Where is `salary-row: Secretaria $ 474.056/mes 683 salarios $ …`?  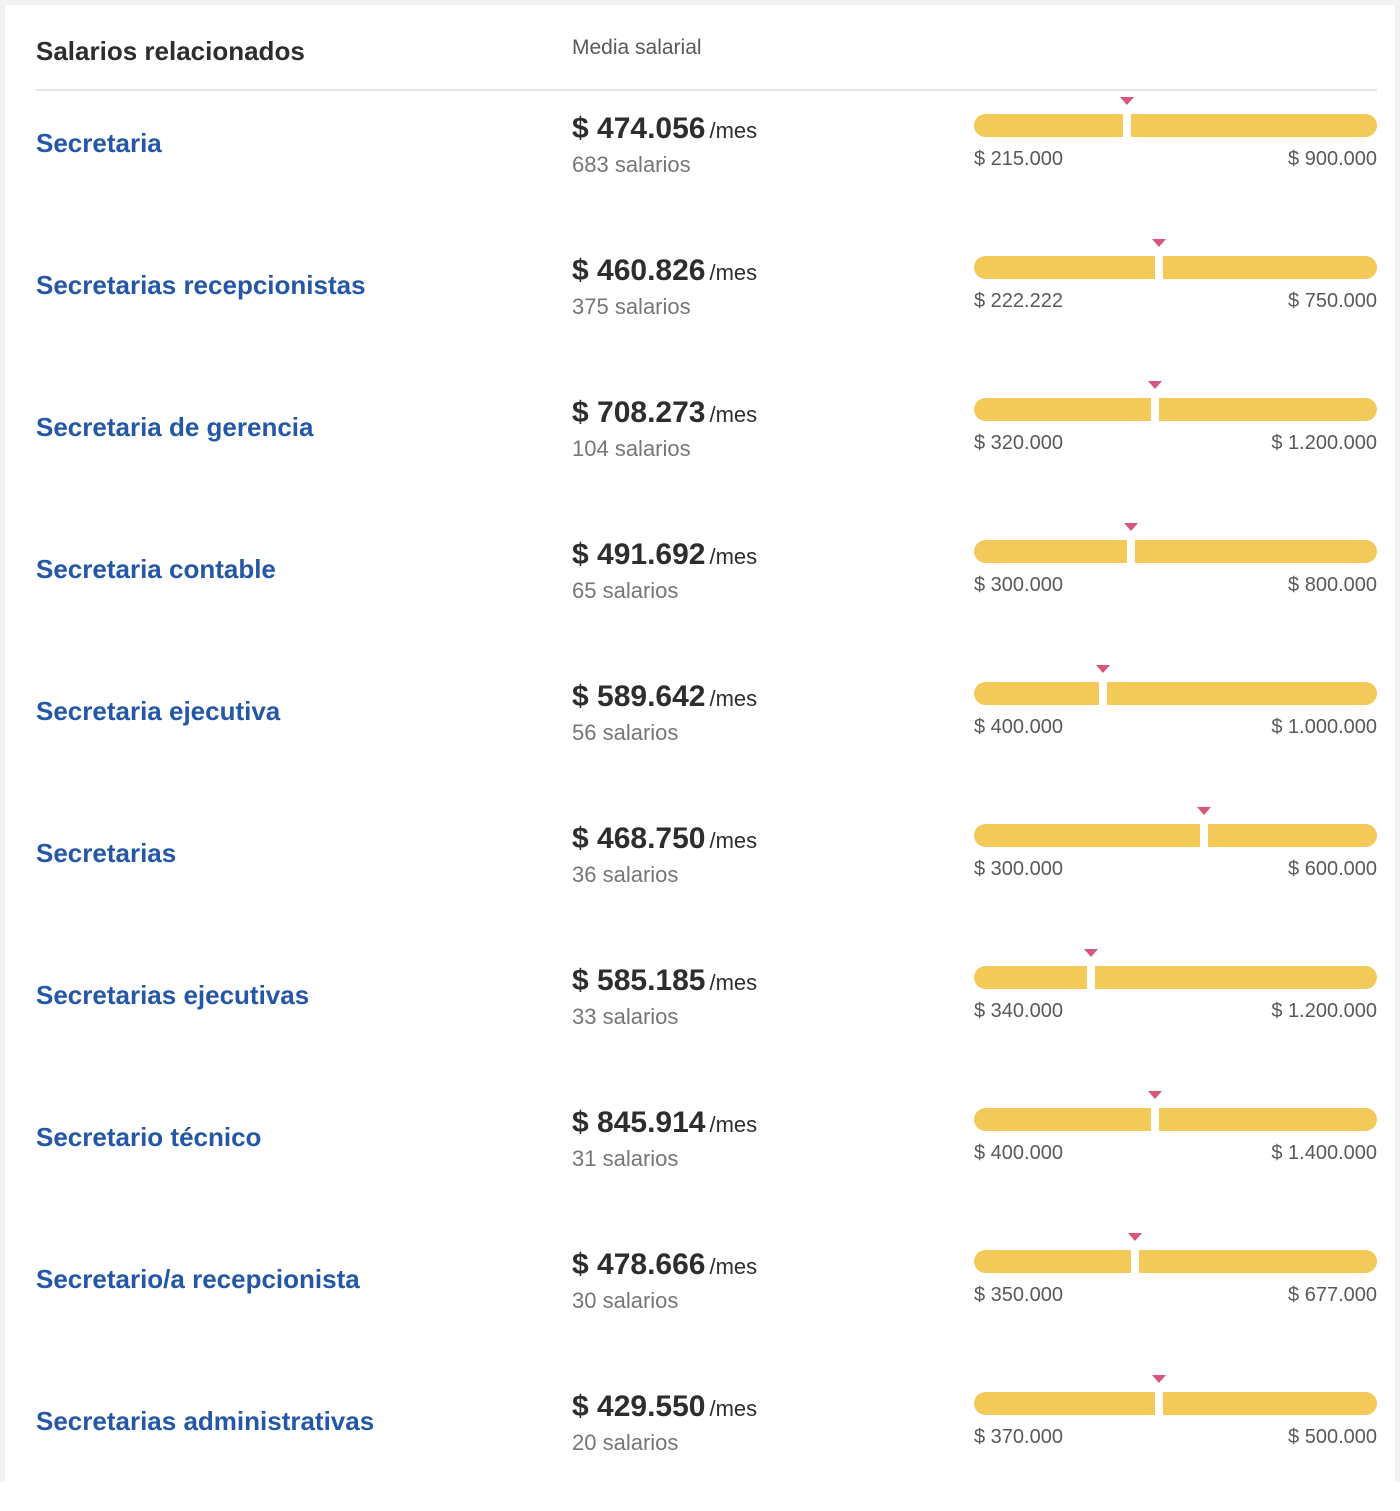 salary-row: Secretaria $ 474.056/mes 683 salarios $ … is located at coordinates (706, 162).